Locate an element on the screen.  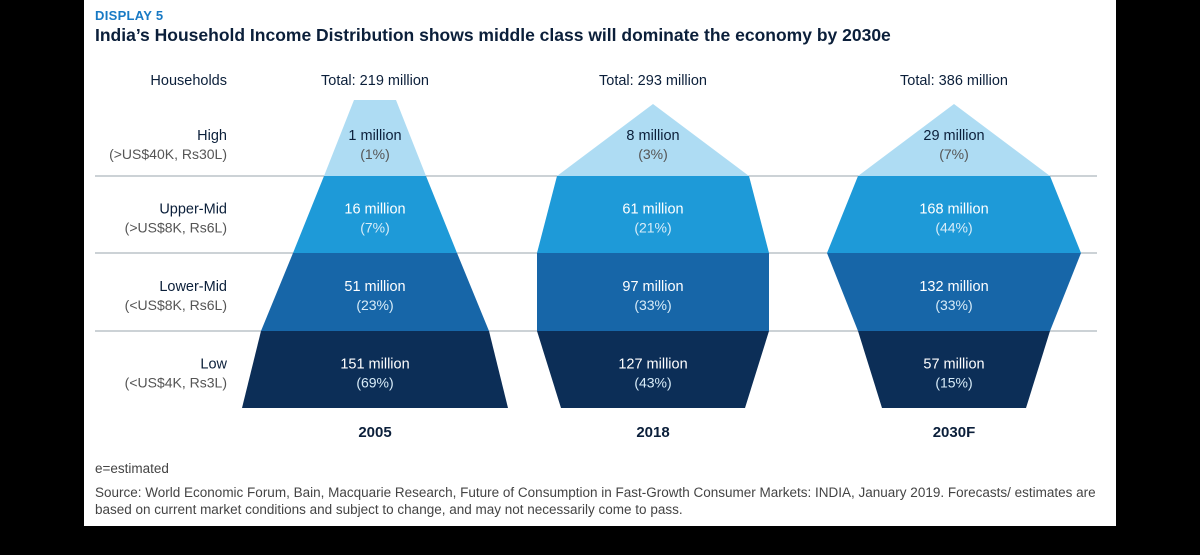
share-label-2030f-low: (15%) is located at coordinates (953, 383).